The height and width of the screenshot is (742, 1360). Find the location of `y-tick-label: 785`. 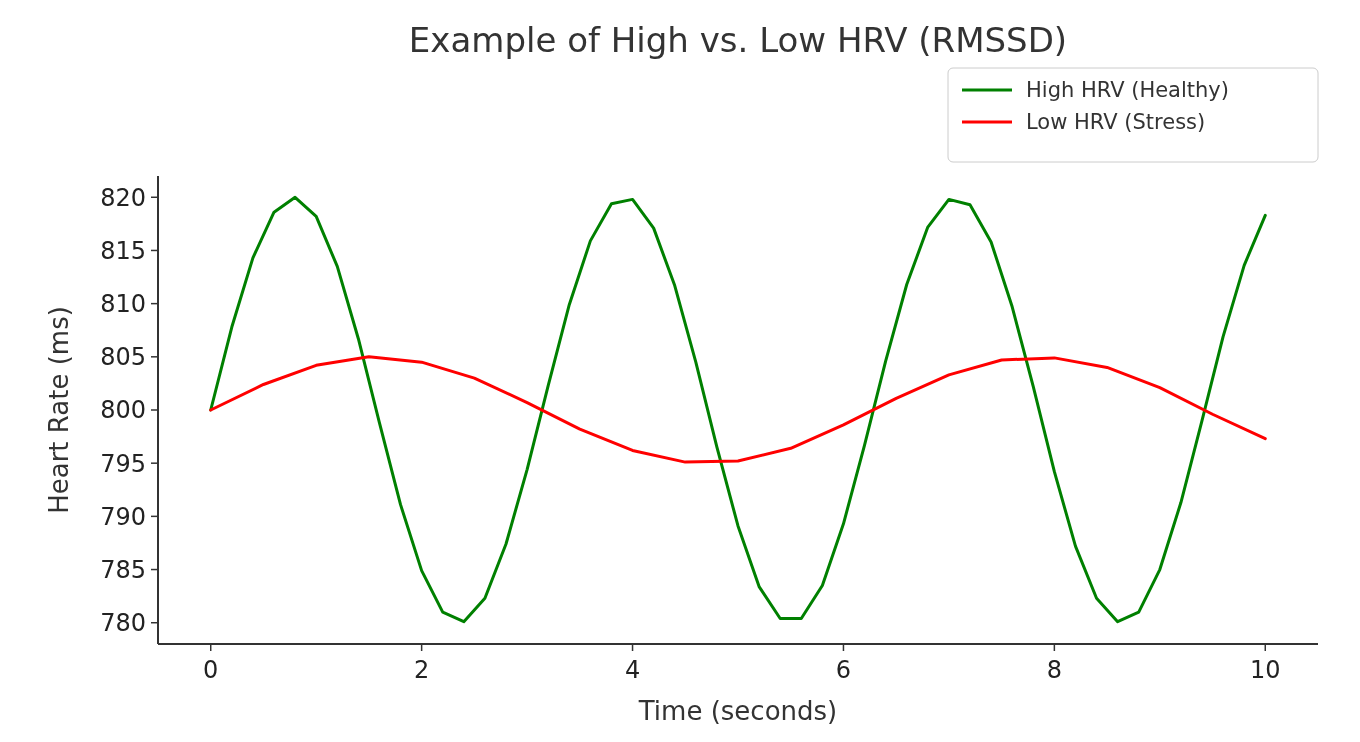

y-tick-label: 785 is located at coordinates (123, 569).